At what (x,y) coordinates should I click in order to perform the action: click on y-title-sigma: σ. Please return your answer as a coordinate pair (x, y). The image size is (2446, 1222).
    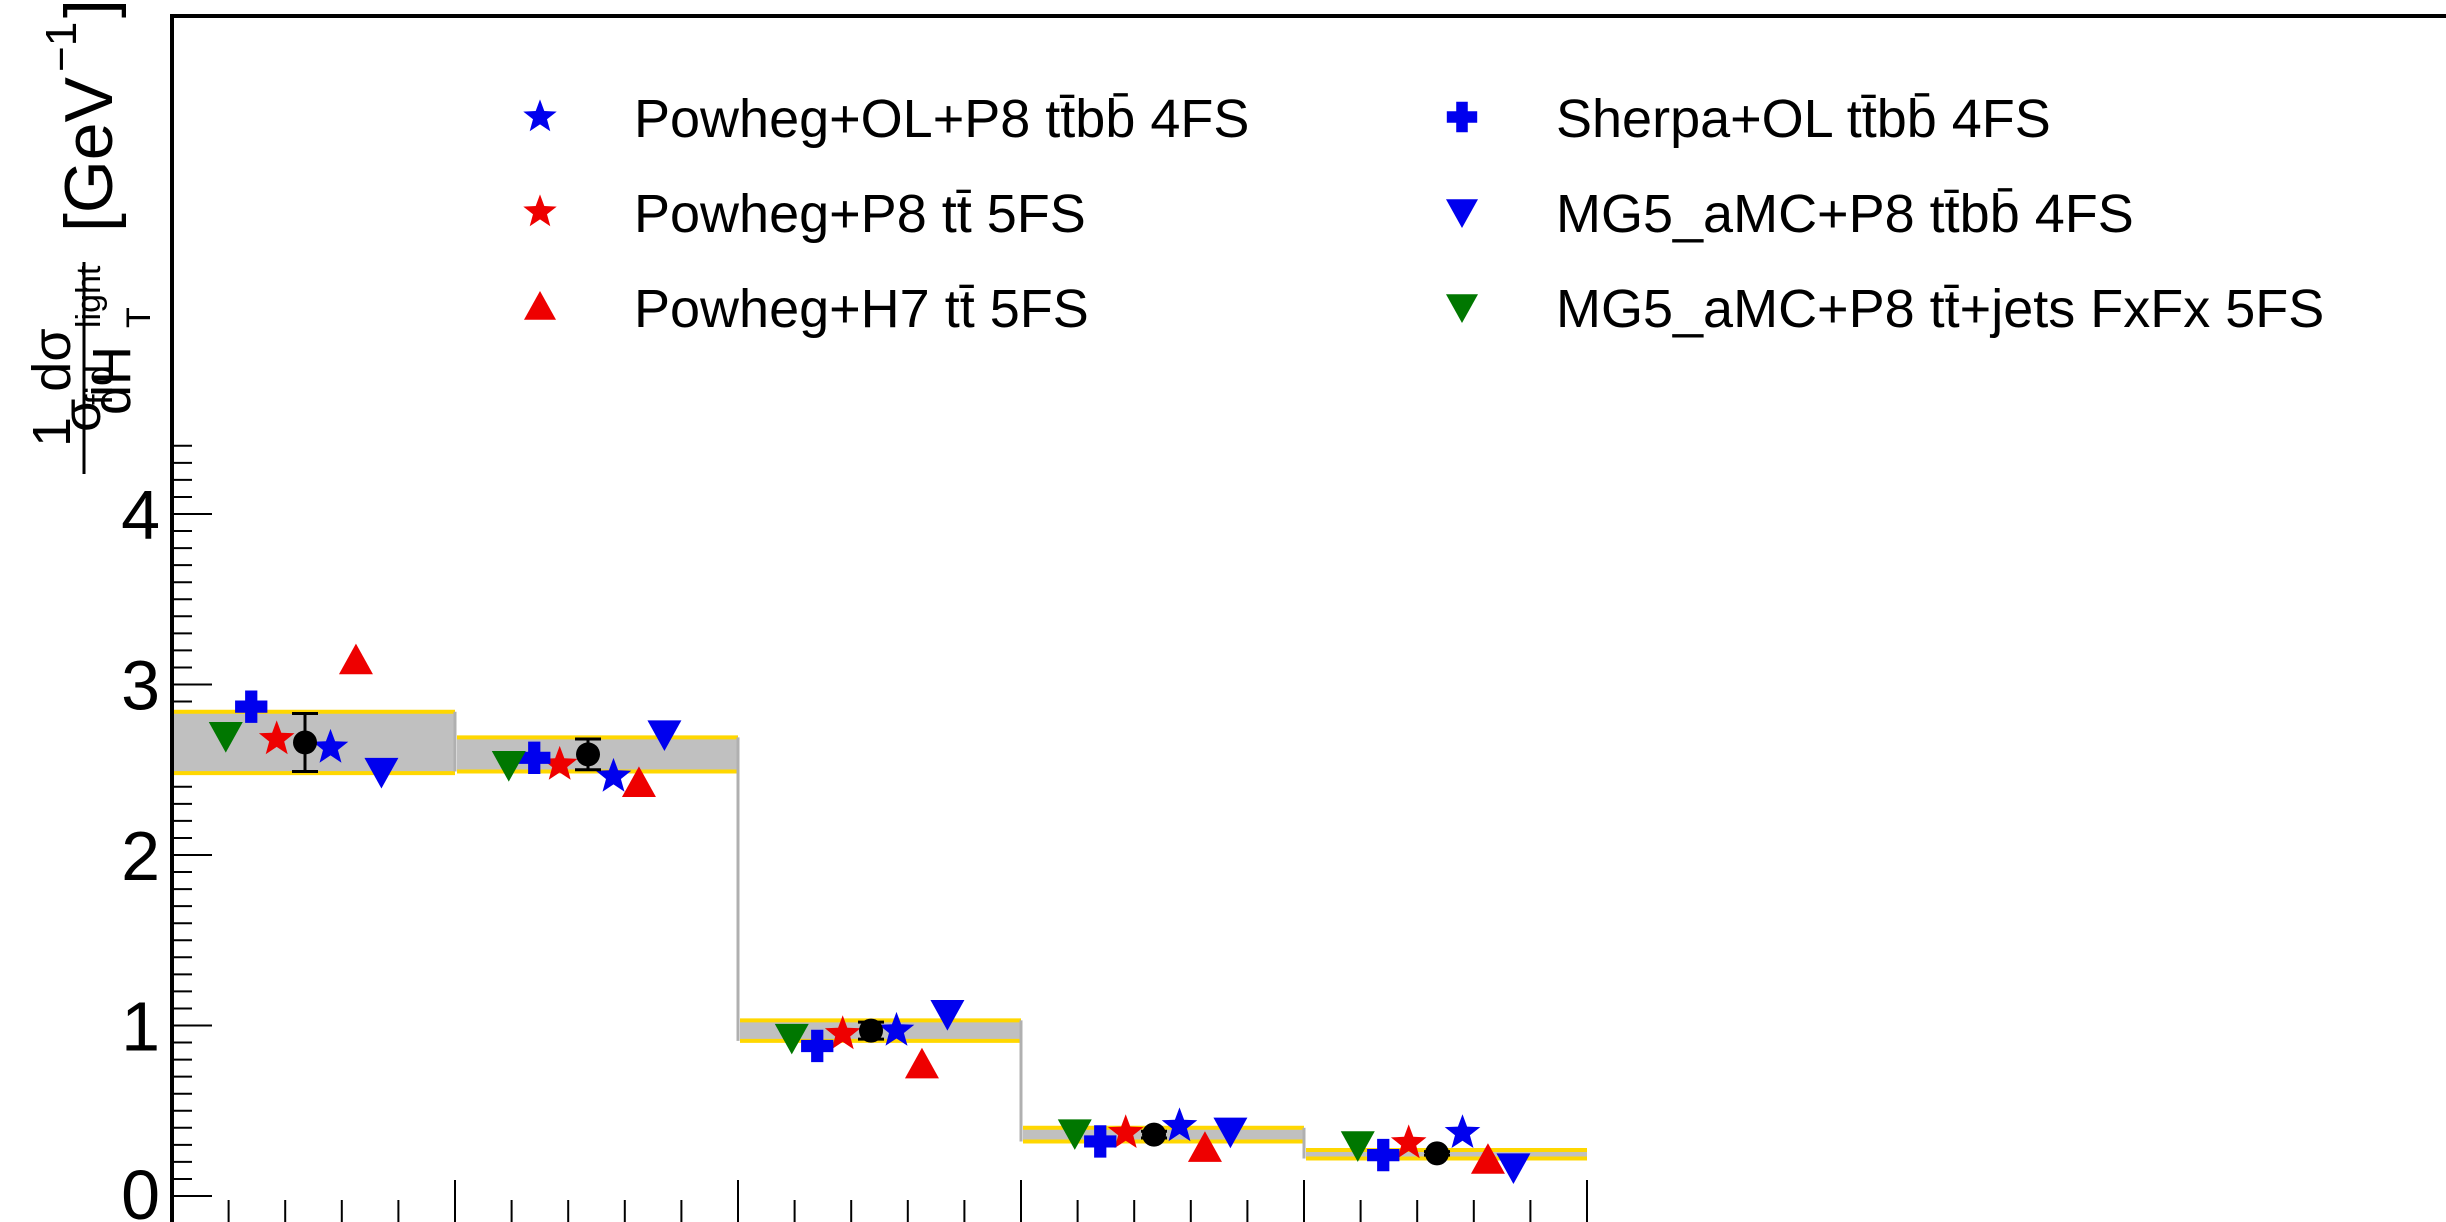
    Looking at the image, I should click on (82, 415).